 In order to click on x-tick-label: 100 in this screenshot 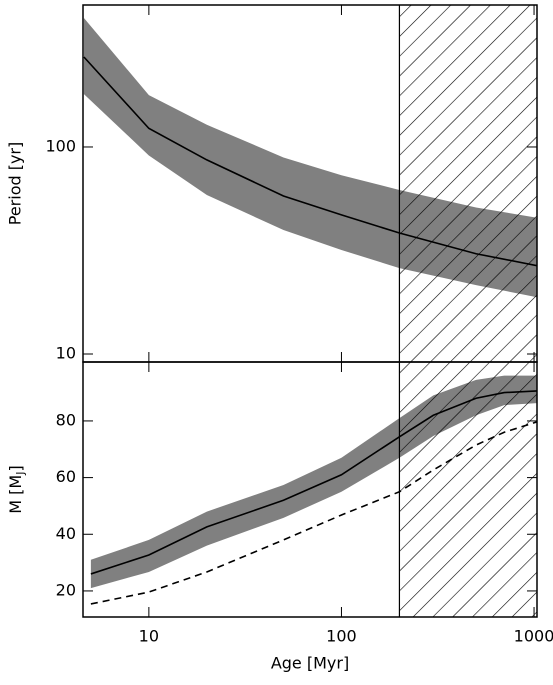, I will do `click(341, 636)`.